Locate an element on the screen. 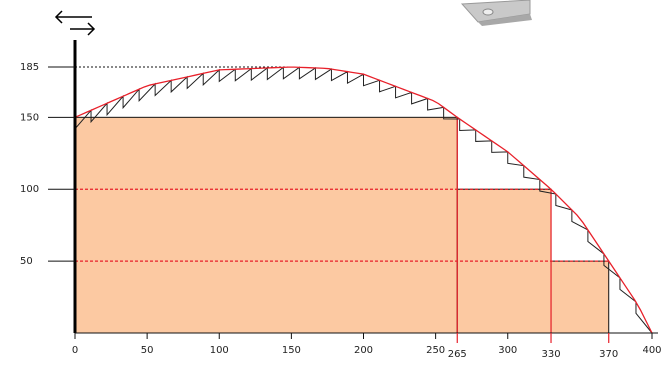 This screenshot has width=666, height=381. y-tick-label: 100 is located at coordinates (29, 189).